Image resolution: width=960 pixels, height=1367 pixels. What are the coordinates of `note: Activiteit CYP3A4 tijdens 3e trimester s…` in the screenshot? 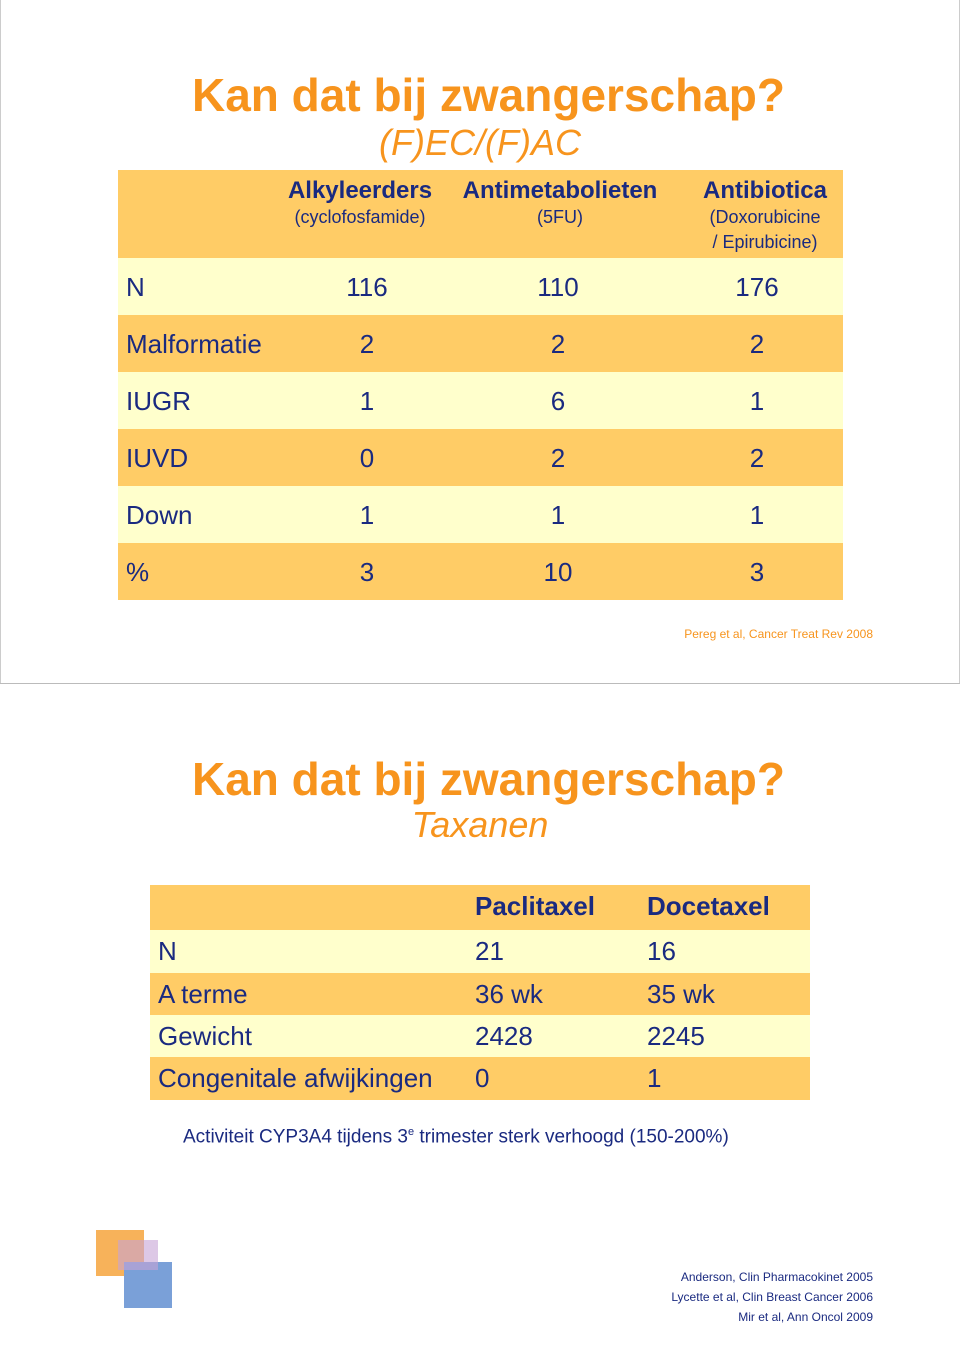 It's located at (456, 1137).